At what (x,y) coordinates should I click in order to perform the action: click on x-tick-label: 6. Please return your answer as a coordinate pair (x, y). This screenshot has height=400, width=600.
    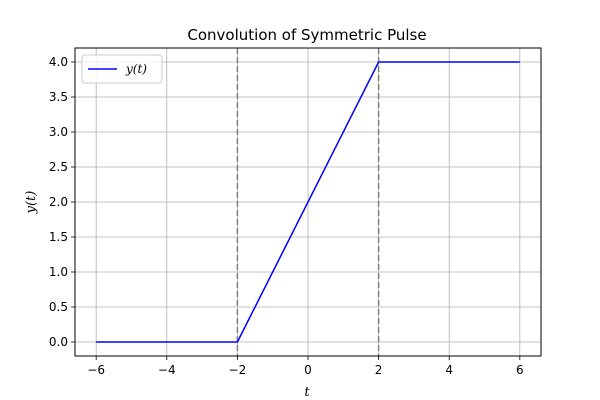
    Looking at the image, I should click on (520, 370).